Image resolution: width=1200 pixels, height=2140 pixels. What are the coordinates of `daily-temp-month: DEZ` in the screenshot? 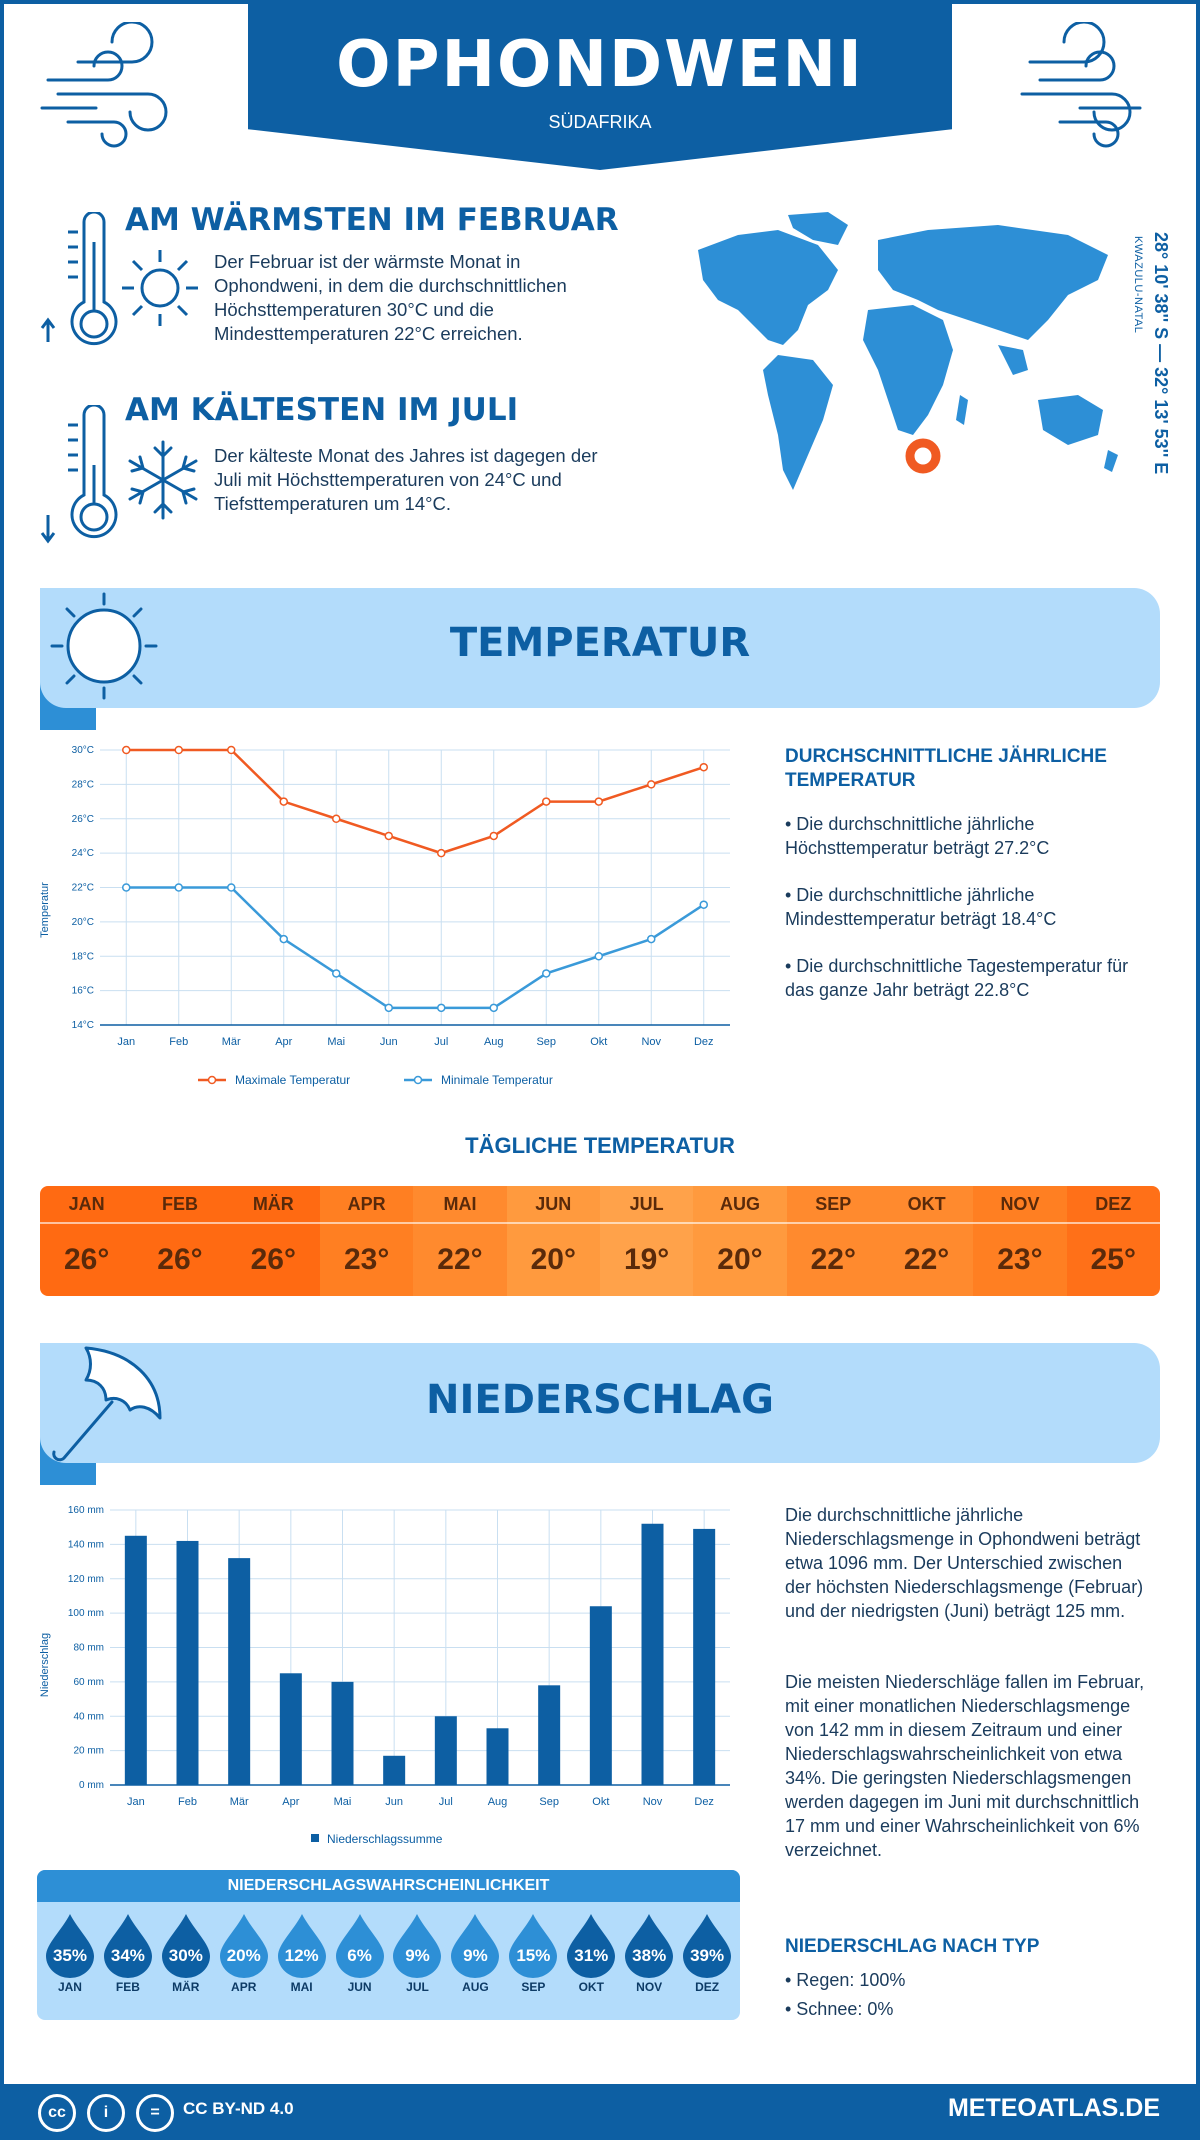 It's located at (1113, 1205).